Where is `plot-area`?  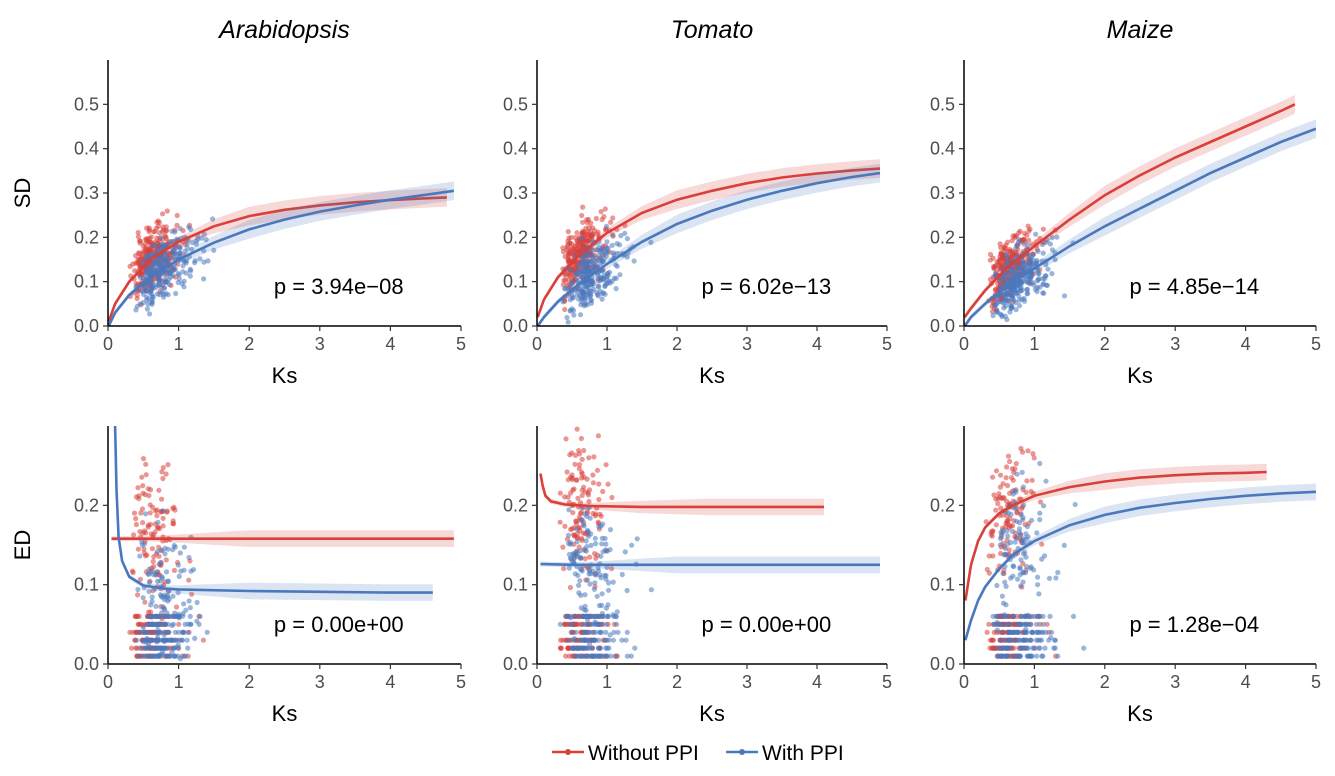 plot-area is located at coordinates (282, 544).